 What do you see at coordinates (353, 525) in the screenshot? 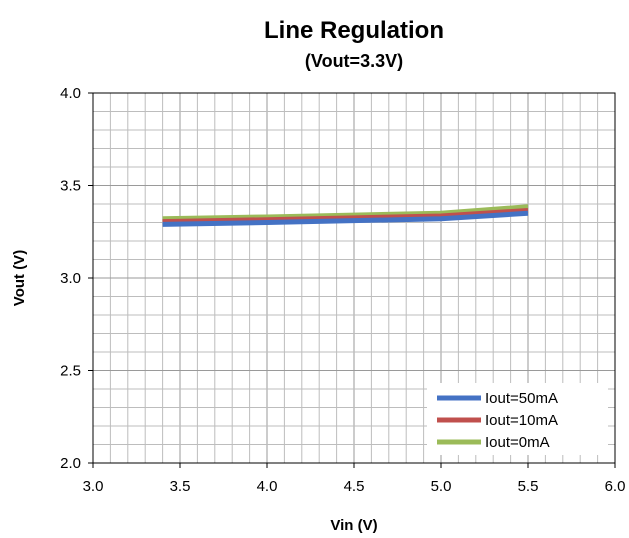
I see `x-axis-title: Vin (V)` at bounding box center [353, 525].